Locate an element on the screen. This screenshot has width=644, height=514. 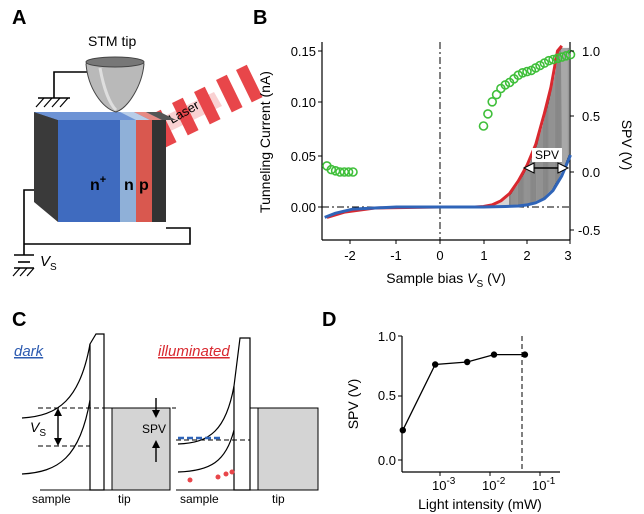
d-yticks: 1.0 0.5 0.0 is located at coordinates (387, 398).